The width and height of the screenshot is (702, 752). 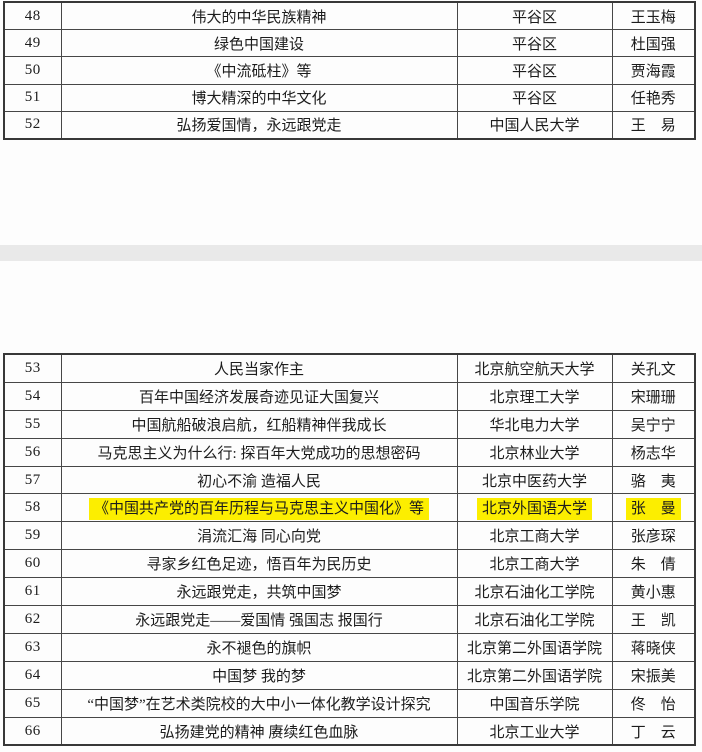 I want to click on org-cell: 华北电力大学, so click(x=534, y=424).